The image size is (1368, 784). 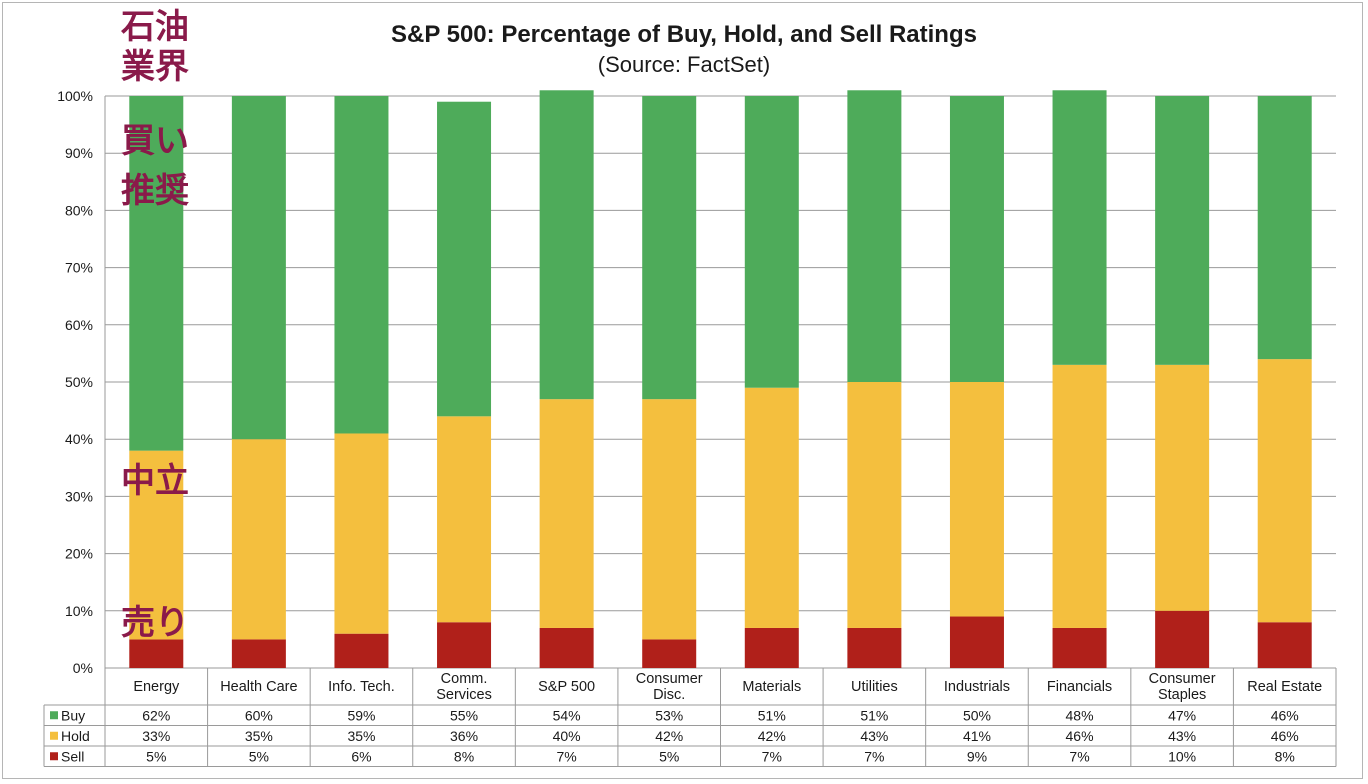 I want to click on y-tick-label: 40%, so click(x=79, y=439).